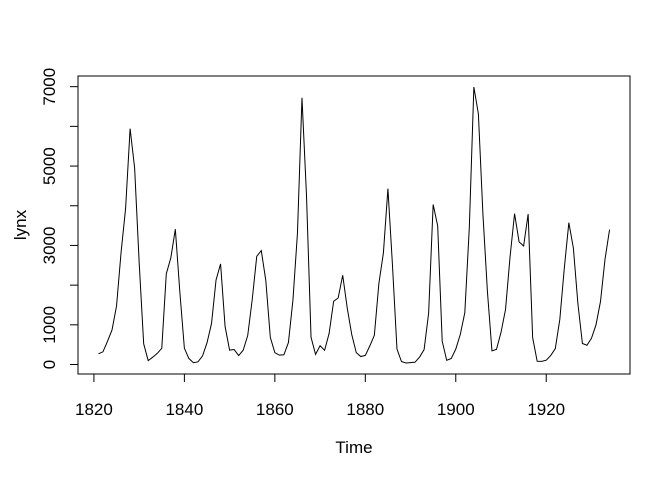 Image resolution: width=672 pixels, height=480 pixels. Describe the element at coordinates (49, 87) in the screenshot. I see `y-axis-tick-label: 7000` at that location.